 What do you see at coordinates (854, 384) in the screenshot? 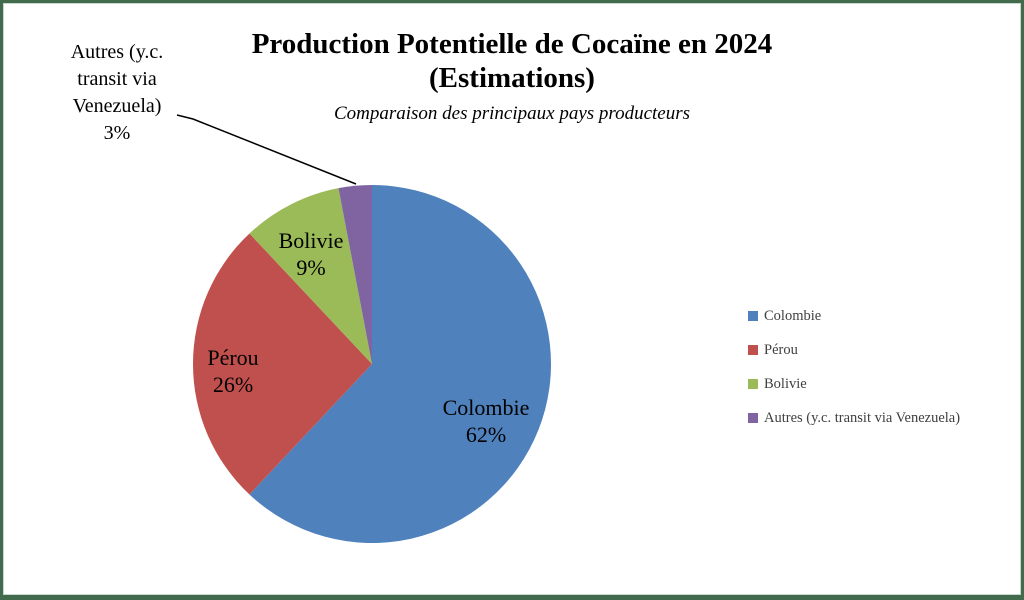
I see `legend-item-bolivie: Bolivie` at bounding box center [854, 384].